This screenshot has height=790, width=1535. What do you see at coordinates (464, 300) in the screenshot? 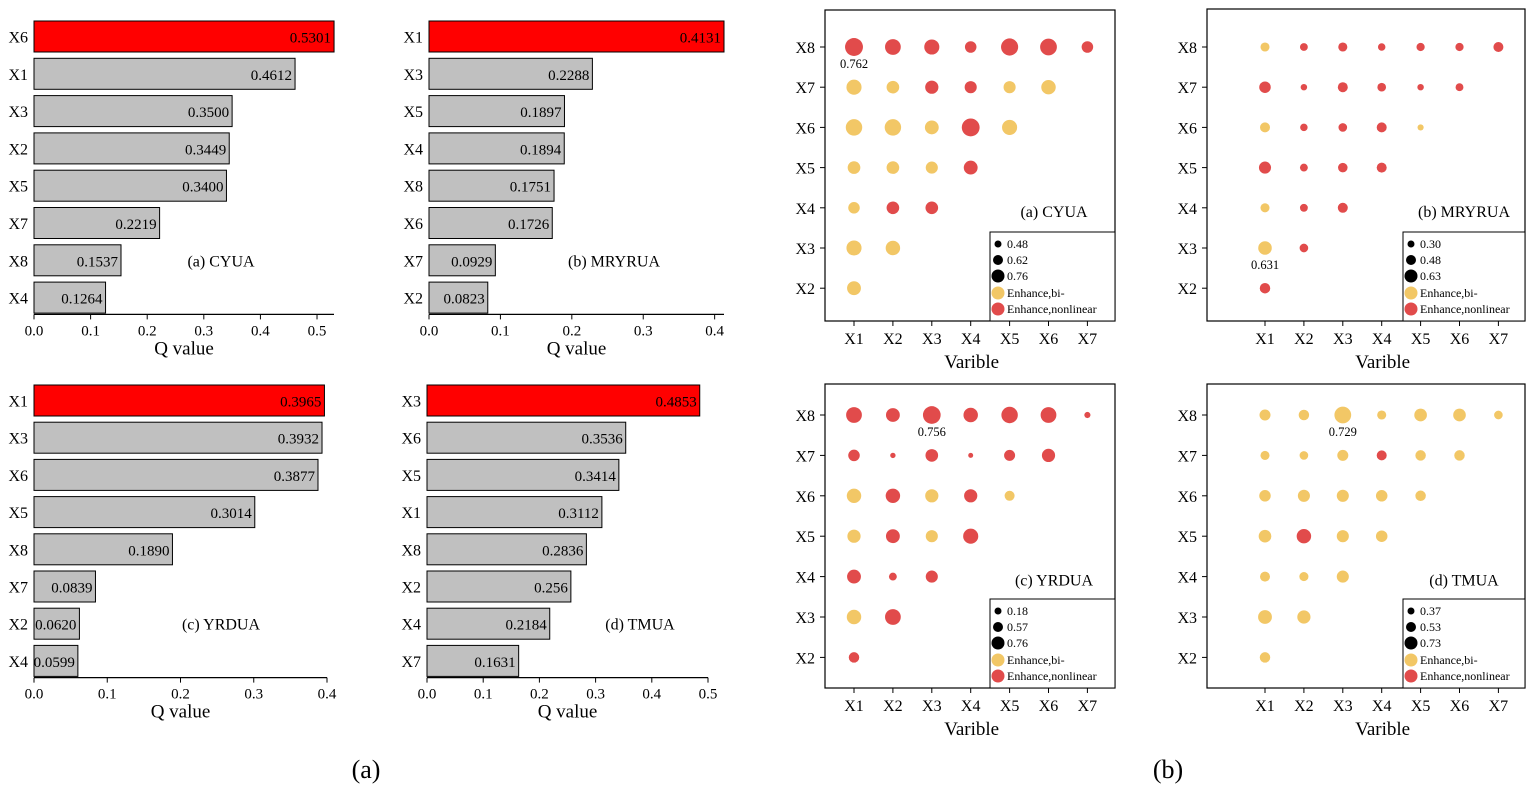
I see `bar-value-label: 0.0823` at bounding box center [464, 300].